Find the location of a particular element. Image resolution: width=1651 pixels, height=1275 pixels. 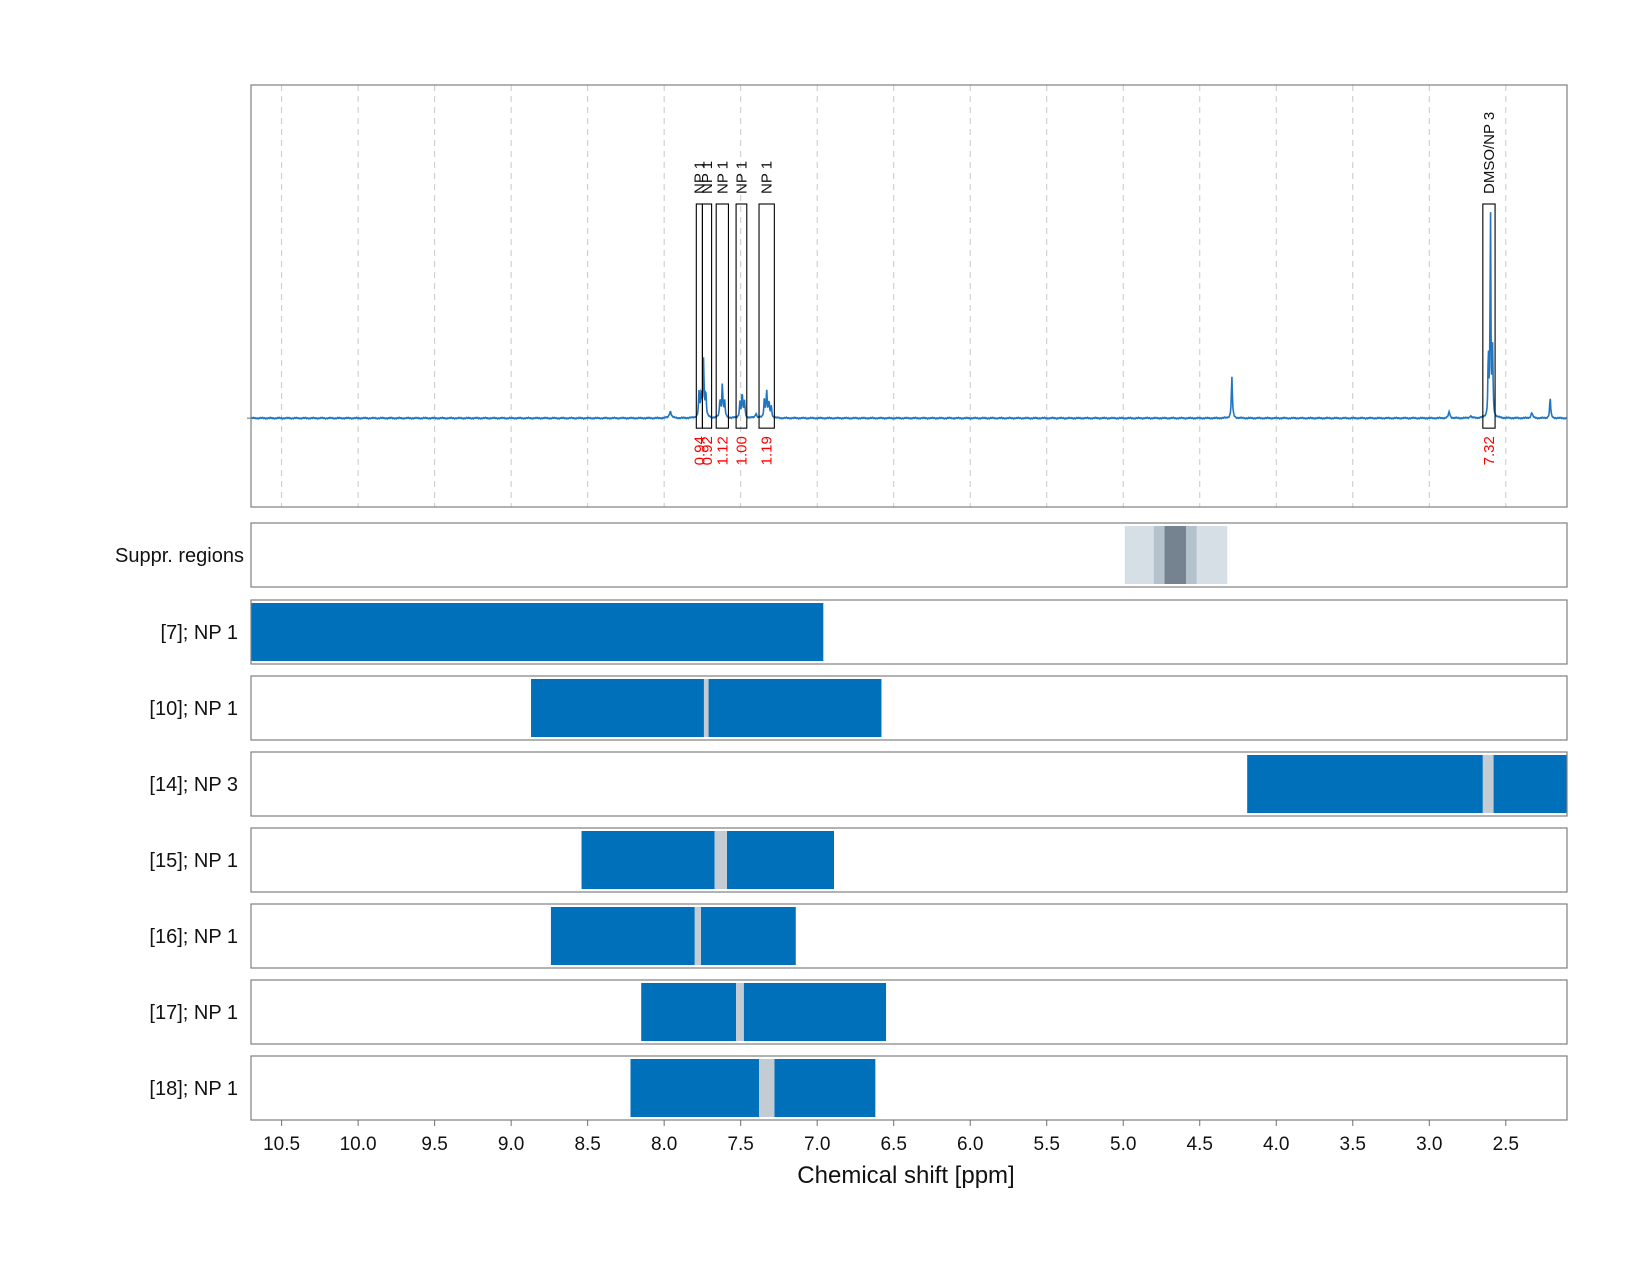

row-label: [16]; NP 1 is located at coordinates (193, 937).